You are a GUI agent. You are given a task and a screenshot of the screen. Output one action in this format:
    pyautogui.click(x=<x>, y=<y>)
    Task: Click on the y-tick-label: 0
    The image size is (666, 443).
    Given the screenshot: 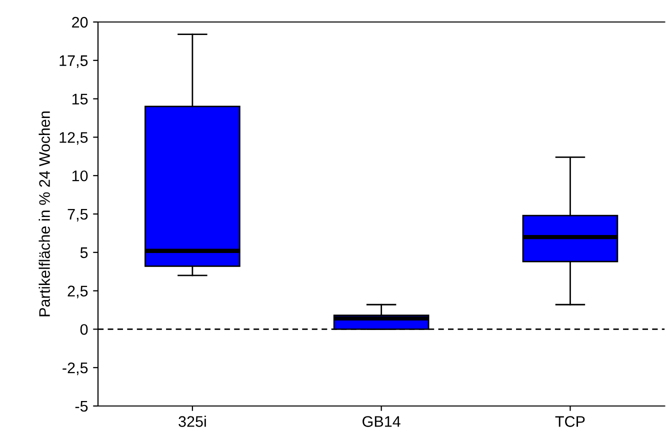 What is the action you would take?
    pyautogui.click(x=84, y=329)
    